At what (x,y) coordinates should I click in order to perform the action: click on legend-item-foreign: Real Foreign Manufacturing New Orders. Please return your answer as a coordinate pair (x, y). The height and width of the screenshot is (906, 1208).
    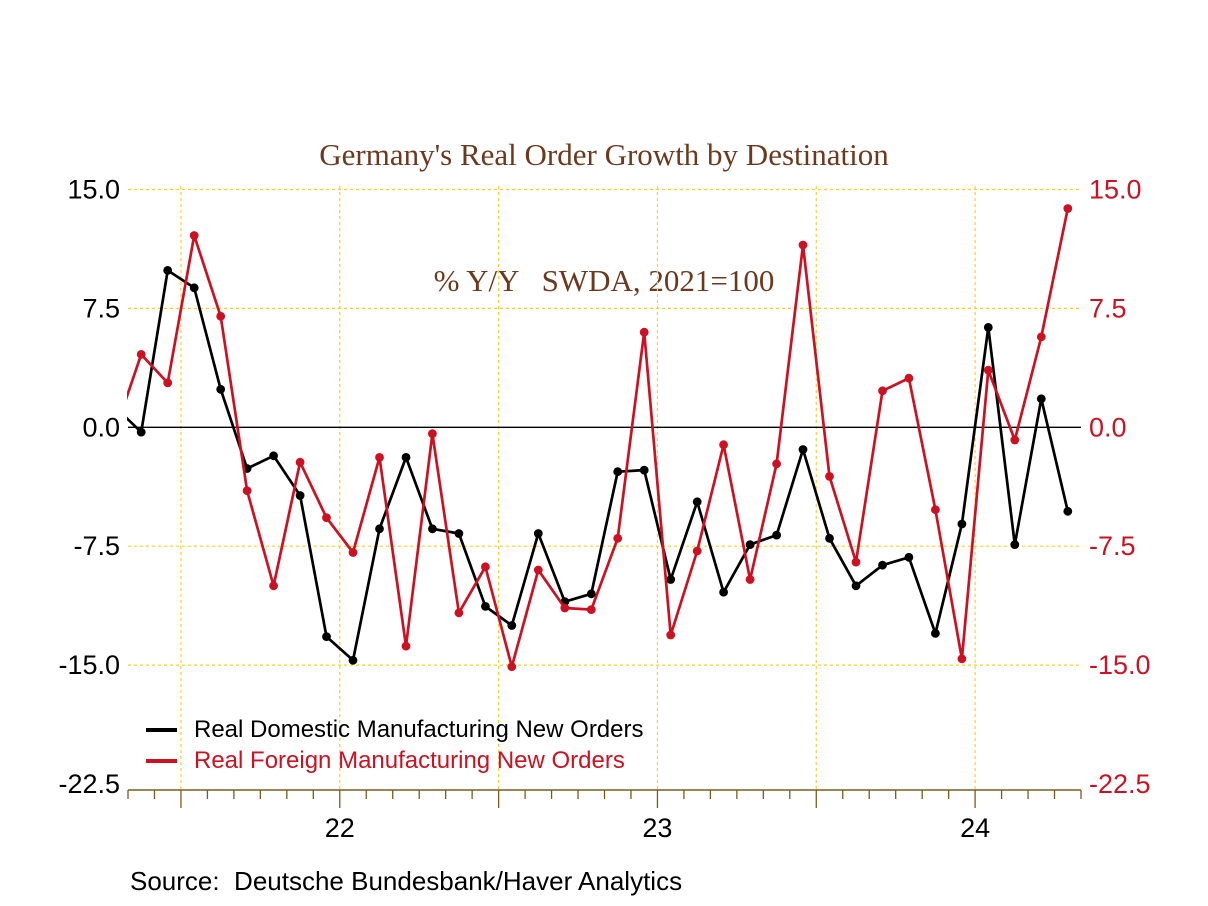
    Looking at the image, I should click on (395, 760).